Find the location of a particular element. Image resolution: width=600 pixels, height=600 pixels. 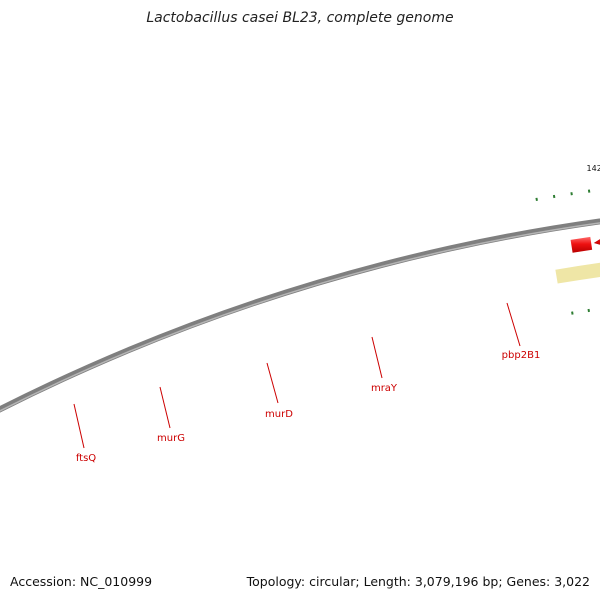

gene-track is located at coordinates (577, 273).